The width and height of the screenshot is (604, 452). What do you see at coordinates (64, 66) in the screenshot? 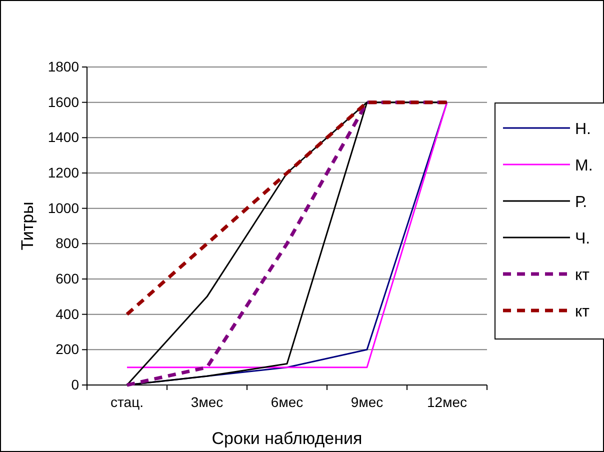
I see `y-tick-label: 1800` at bounding box center [64, 66].